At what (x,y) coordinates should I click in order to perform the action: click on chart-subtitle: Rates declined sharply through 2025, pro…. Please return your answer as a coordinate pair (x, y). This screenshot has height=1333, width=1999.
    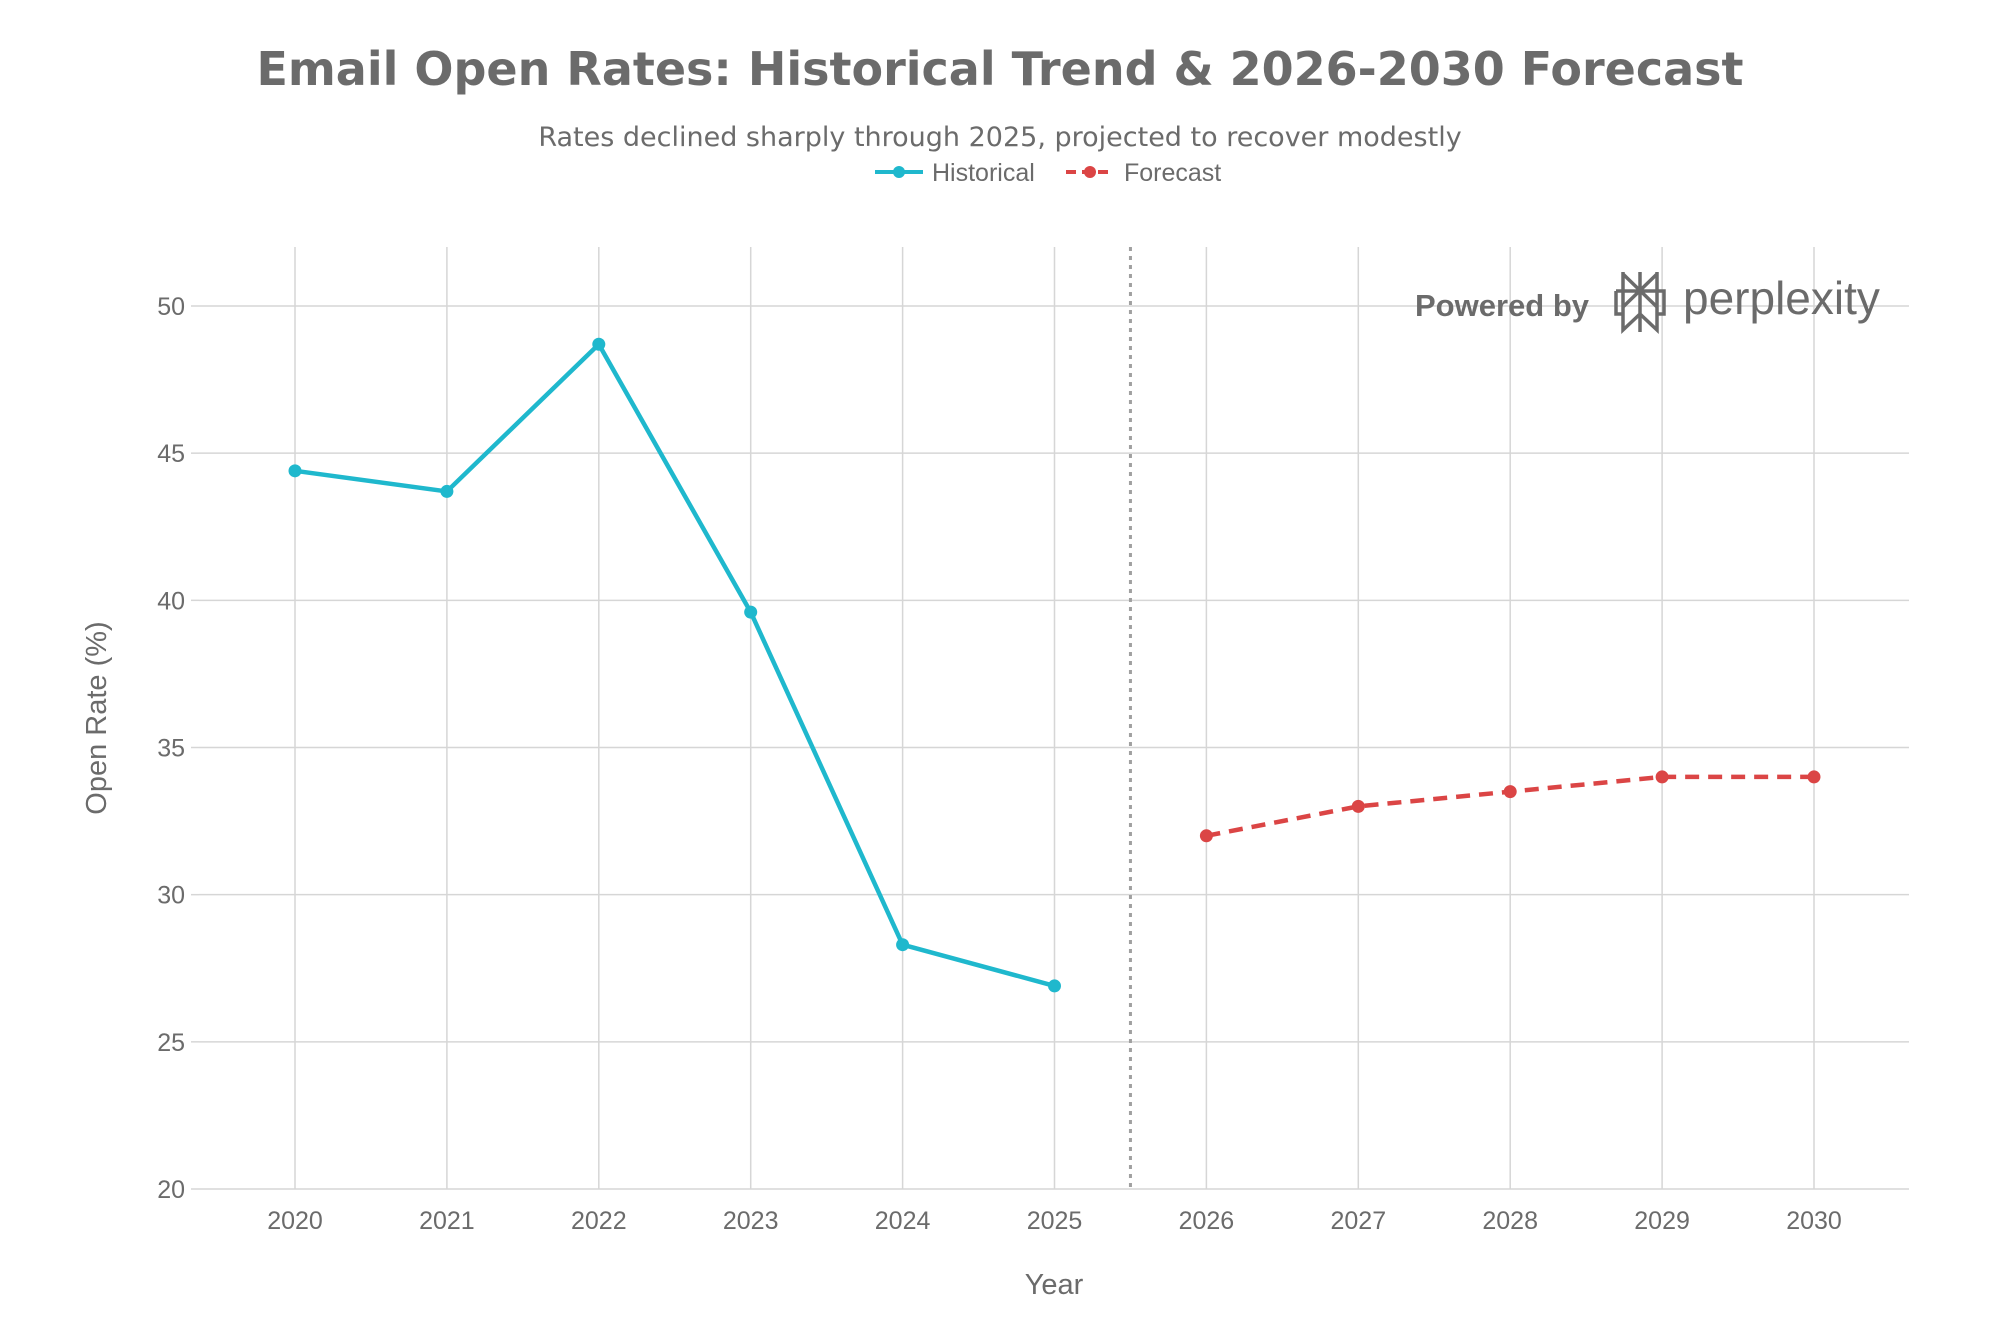
    Looking at the image, I should click on (999, 137).